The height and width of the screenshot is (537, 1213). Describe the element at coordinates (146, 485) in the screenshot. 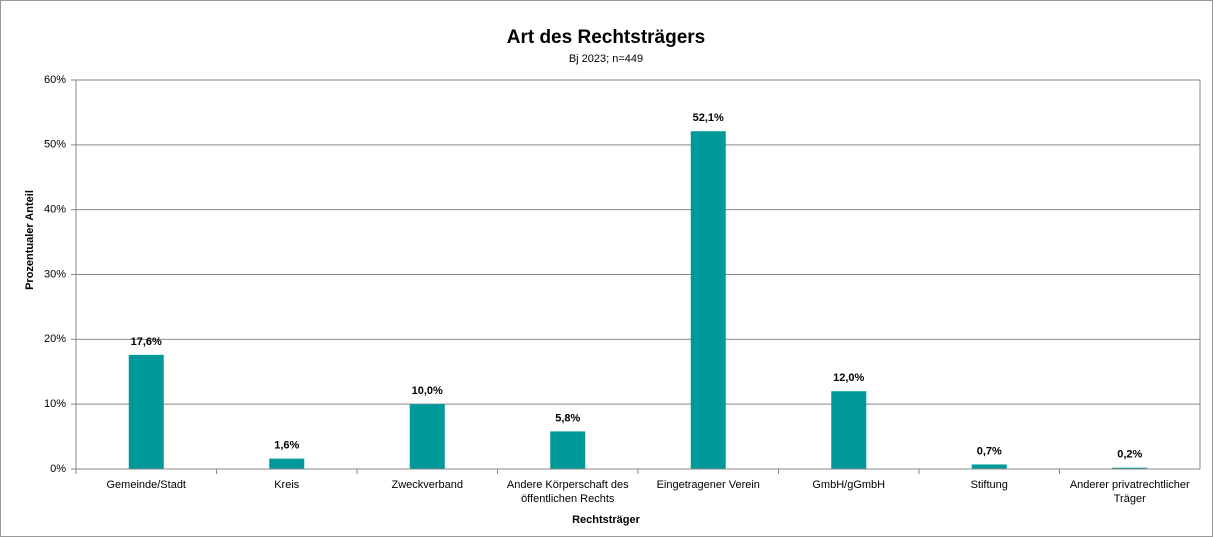

I see `x-tick-label: Gemeinde/Stadt` at that location.